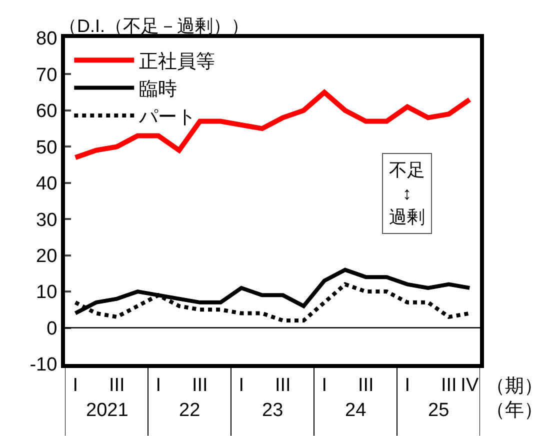 The width and height of the screenshot is (543, 436). Describe the element at coordinates (47, 111) in the screenshot. I see `y-tick-label: 60` at that location.